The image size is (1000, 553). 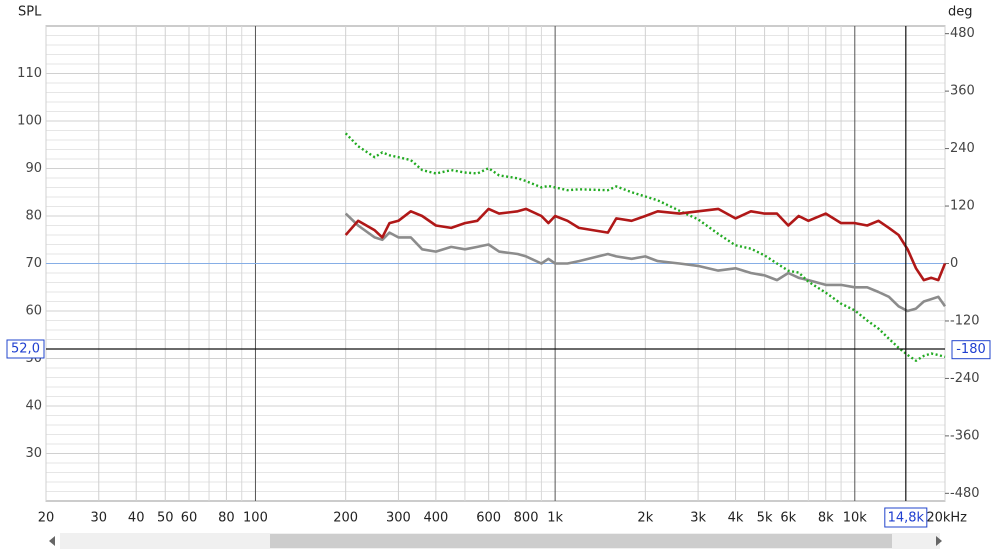 I want to click on x-tick-label: 600, so click(x=488, y=518).